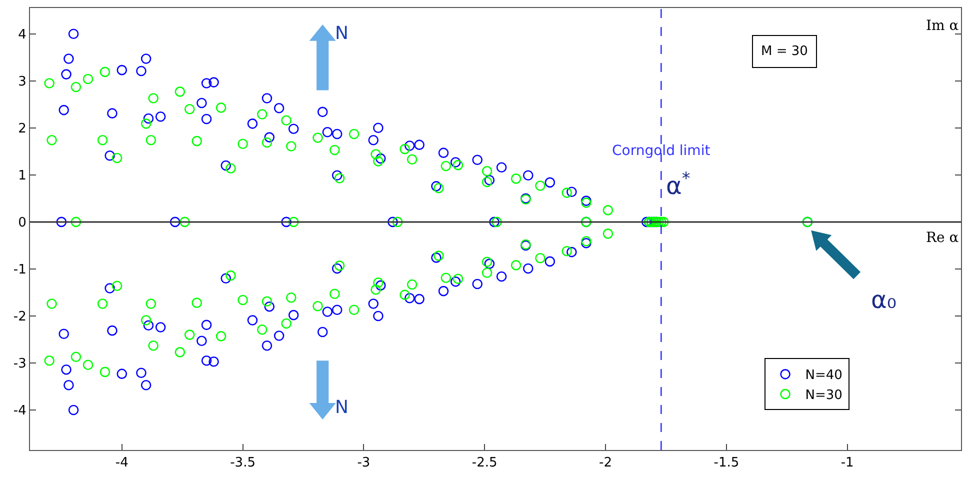  I want to click on ref-line-label: Corngold limit, so click(661, 151).